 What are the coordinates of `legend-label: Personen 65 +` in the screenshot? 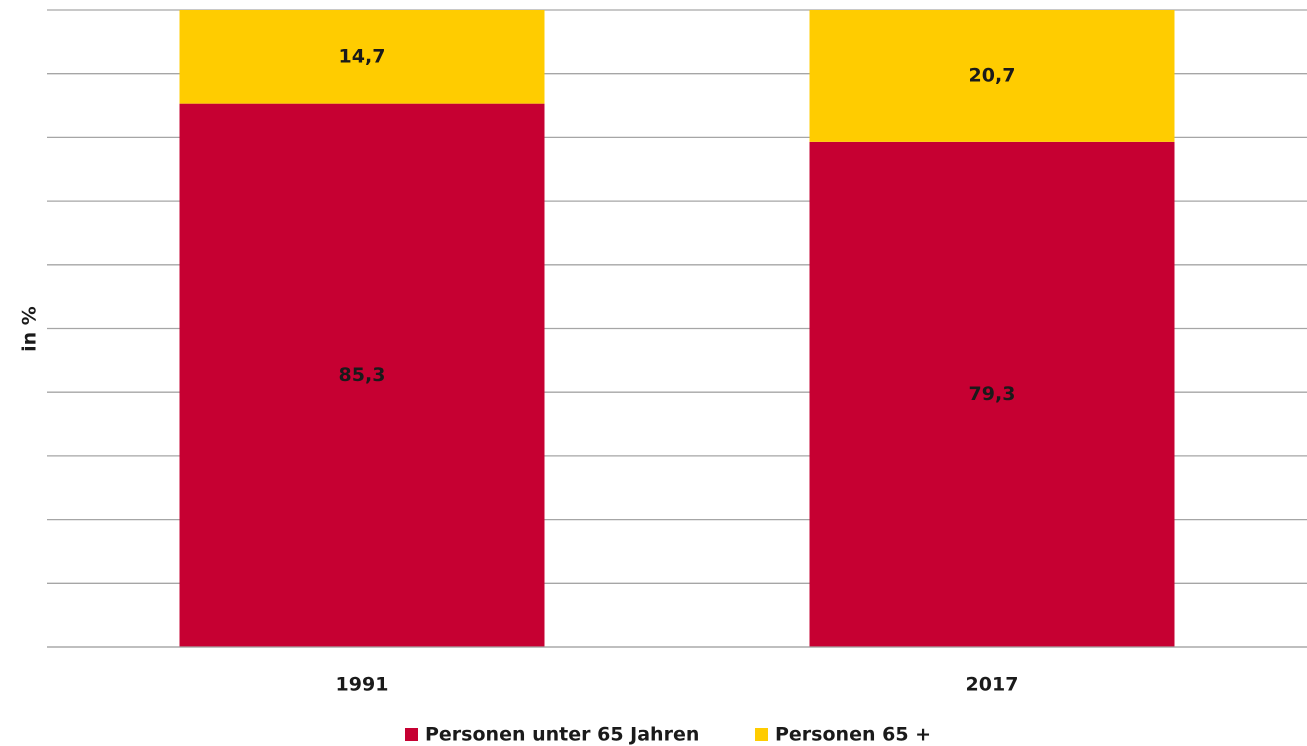 It's located at (853, 735).